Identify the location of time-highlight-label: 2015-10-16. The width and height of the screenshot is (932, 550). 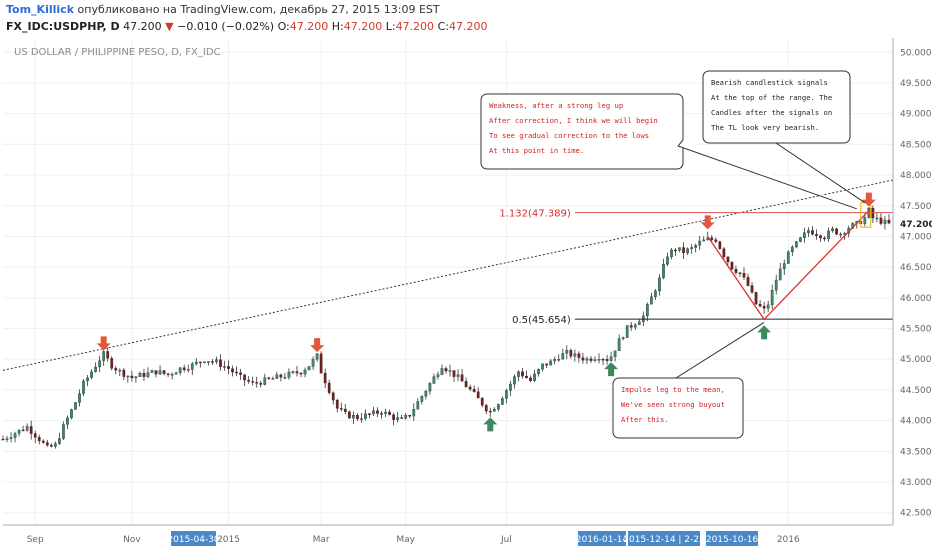
(732, 540).